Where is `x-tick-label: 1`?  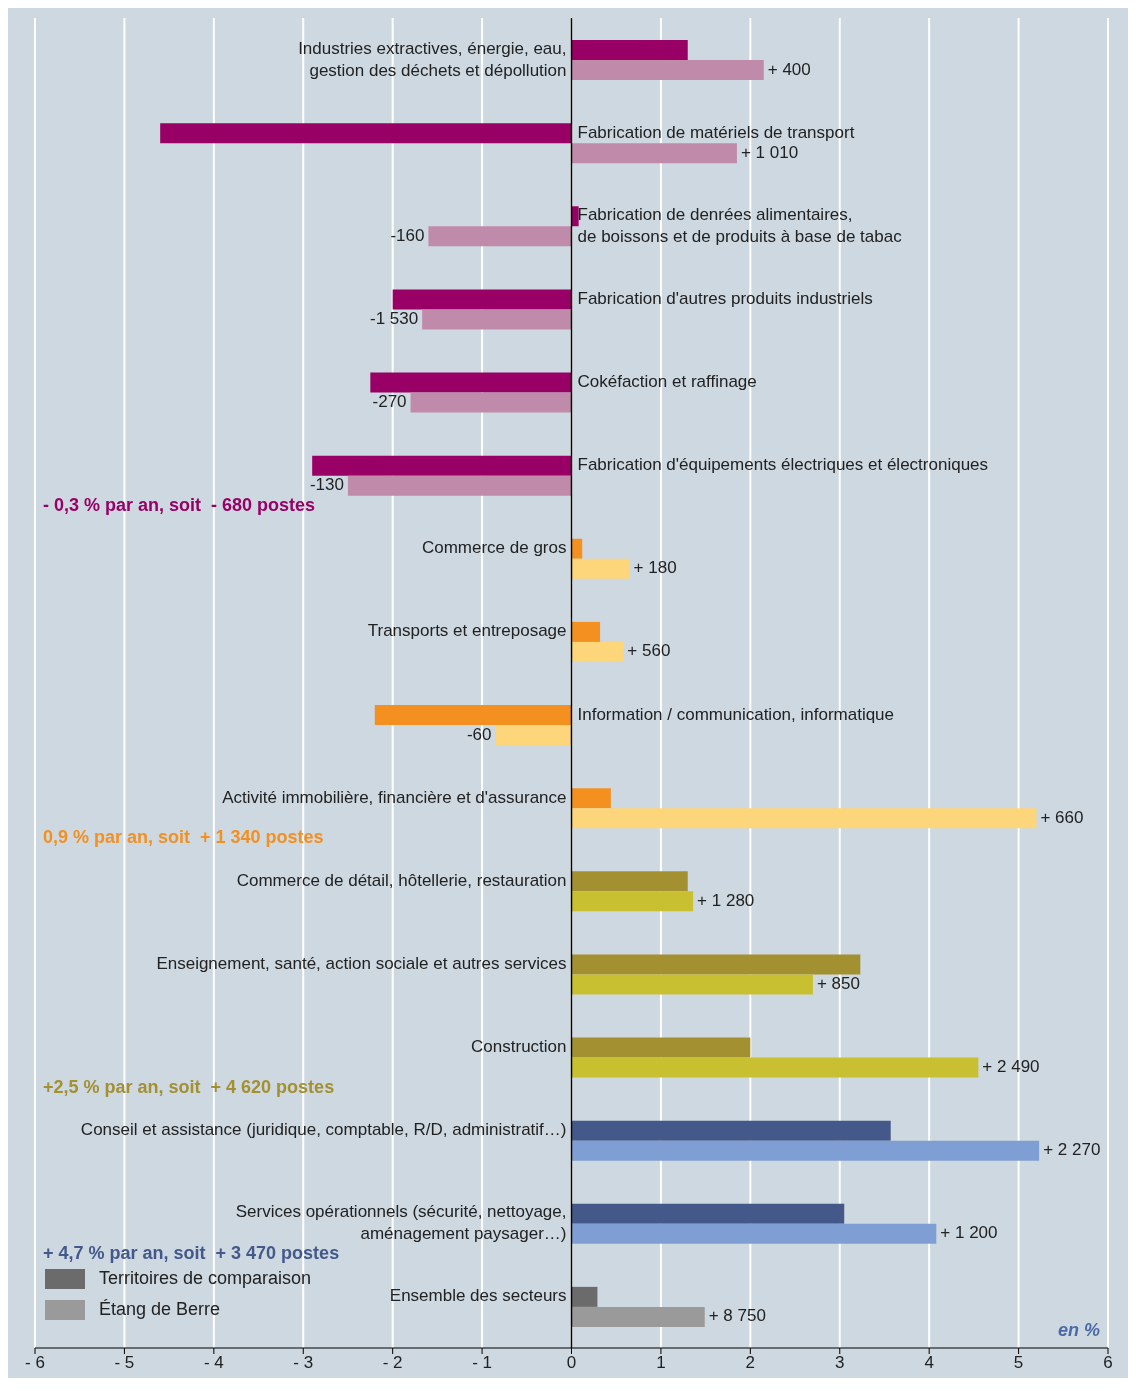
x-tick-label: 1 is located at coordinates (661, 1363).